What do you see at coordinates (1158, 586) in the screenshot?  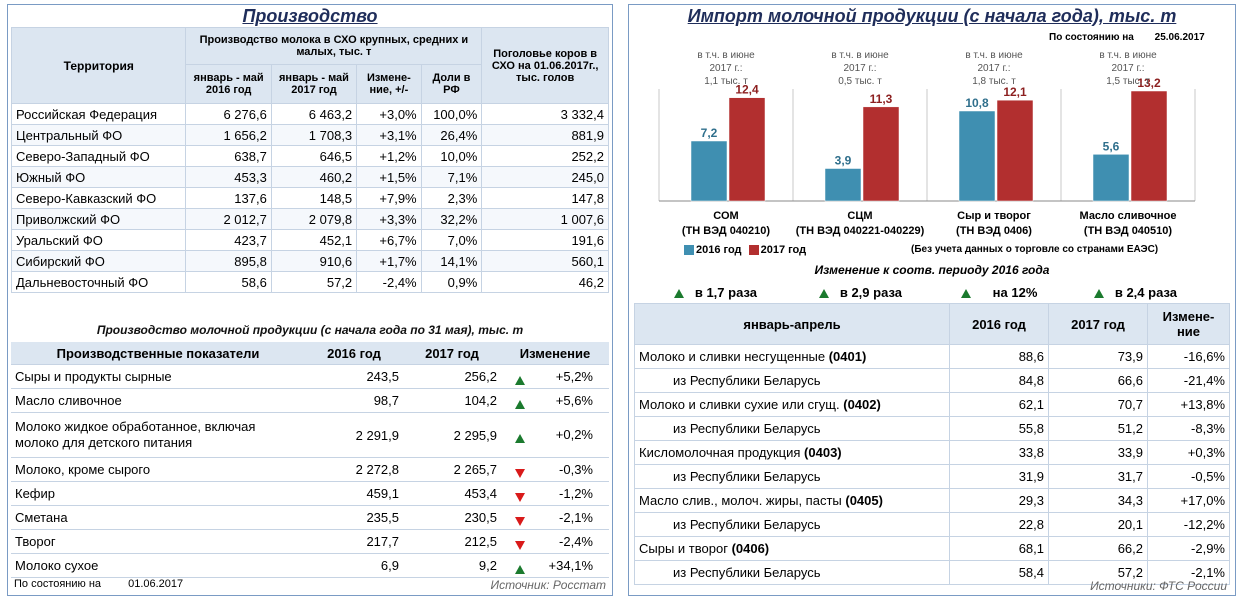 I see `source-fts: Источники: ФТС России` at bounding box center [1158, 586].